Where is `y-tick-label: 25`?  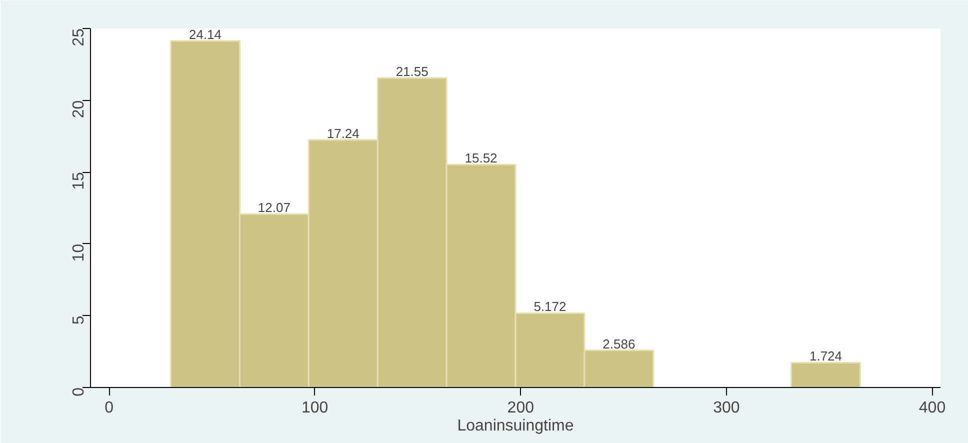
y-tick-label: 25 is located at coordinates (79, 37).